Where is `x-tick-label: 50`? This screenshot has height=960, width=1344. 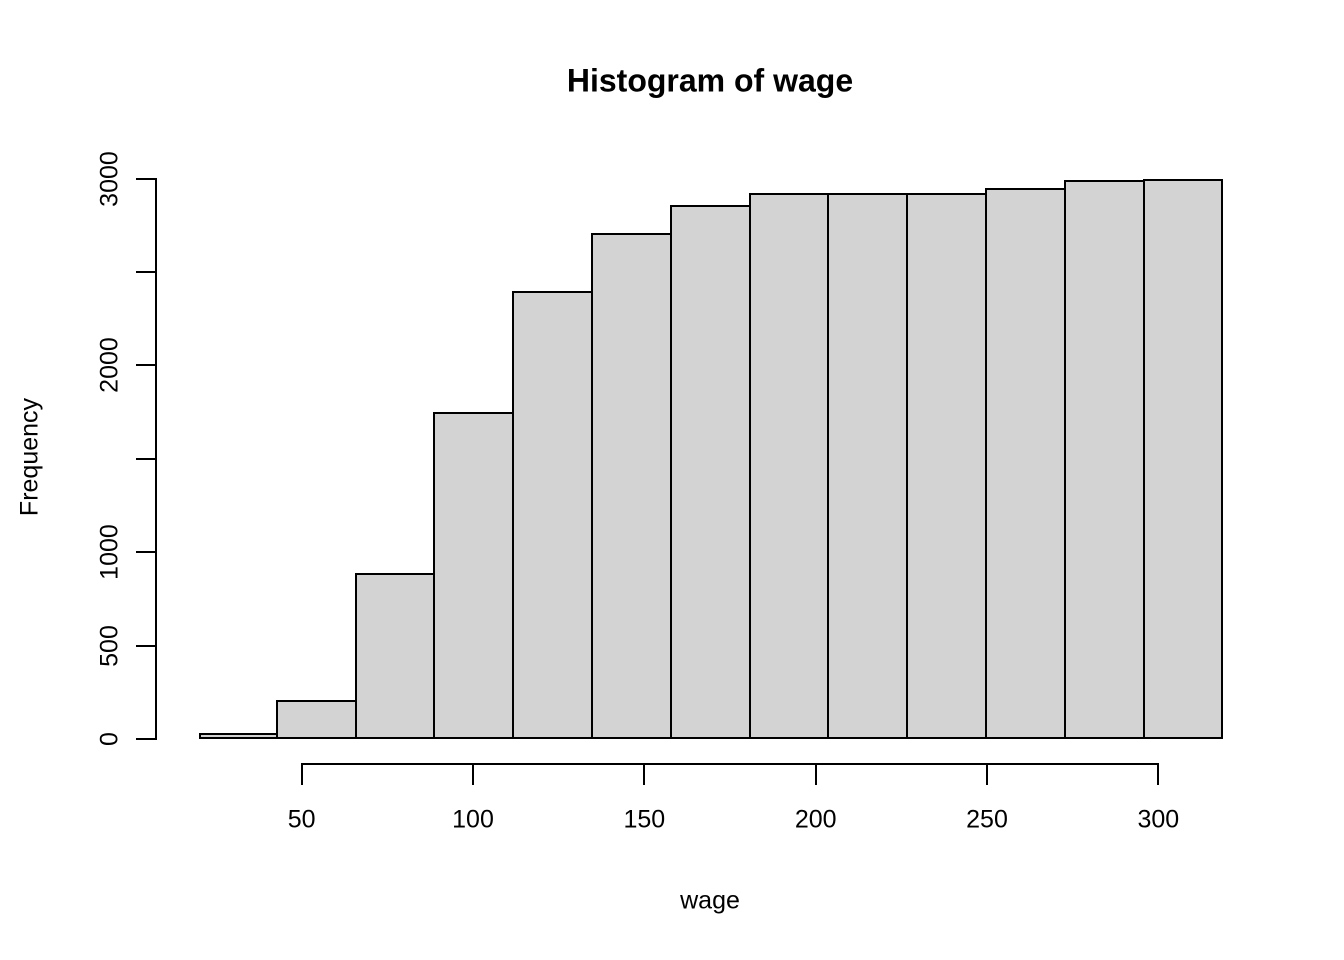
x-tick-label: 50 is located at coordinates (301, 819).